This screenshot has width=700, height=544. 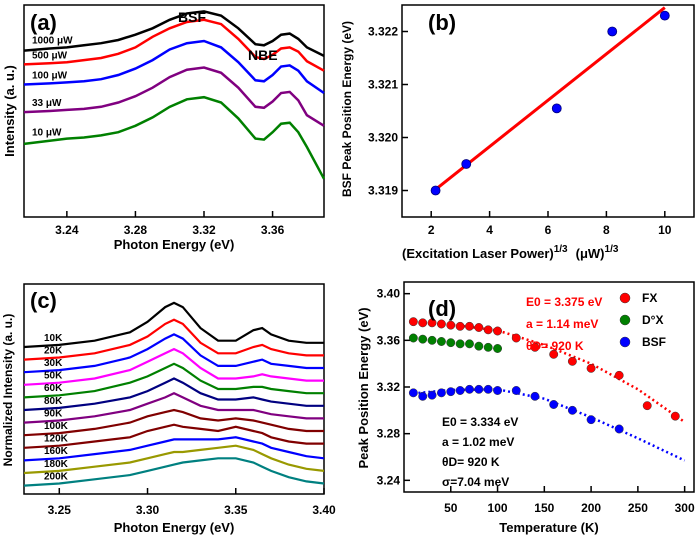 I want to click on panel-d-label: (d), so click(x=442, y=308).